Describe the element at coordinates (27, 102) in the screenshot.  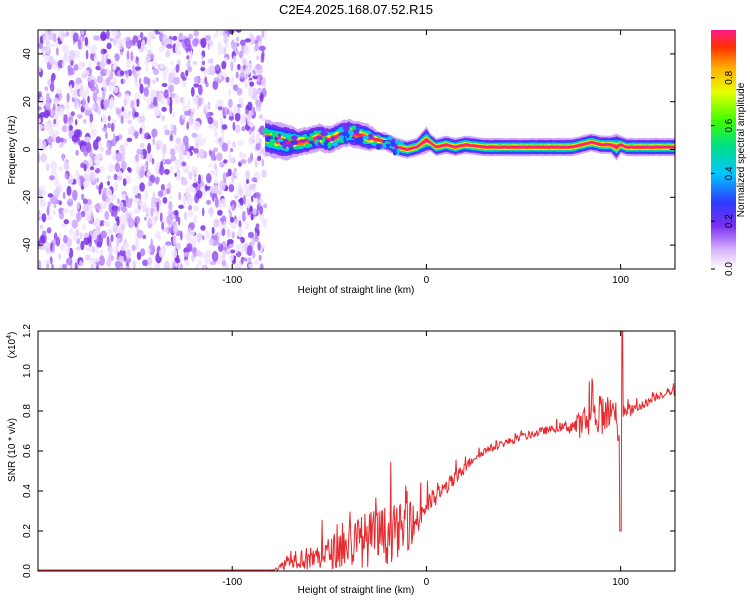
I see `spectrogram-y-tick: 20` at that location.